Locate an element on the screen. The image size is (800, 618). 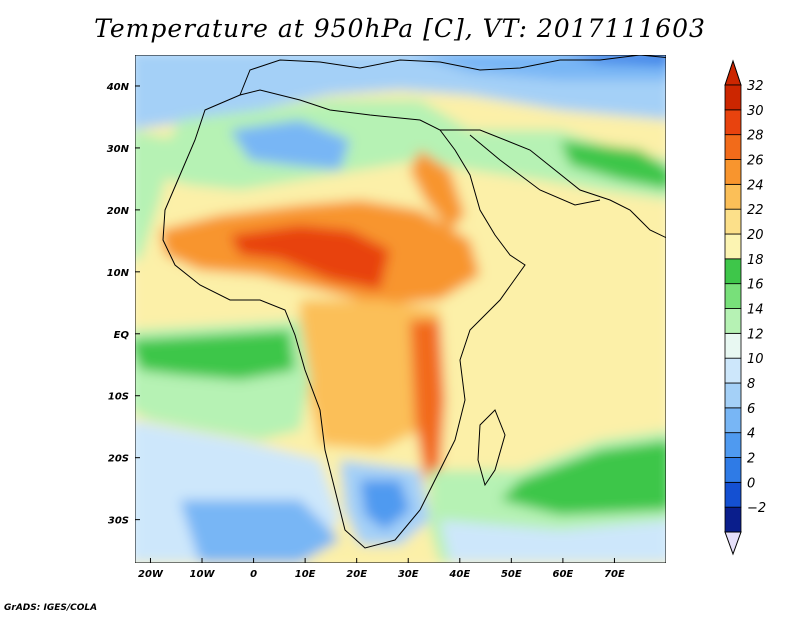
colorbar-level-label: 8 is located at coordinates (751, 384).